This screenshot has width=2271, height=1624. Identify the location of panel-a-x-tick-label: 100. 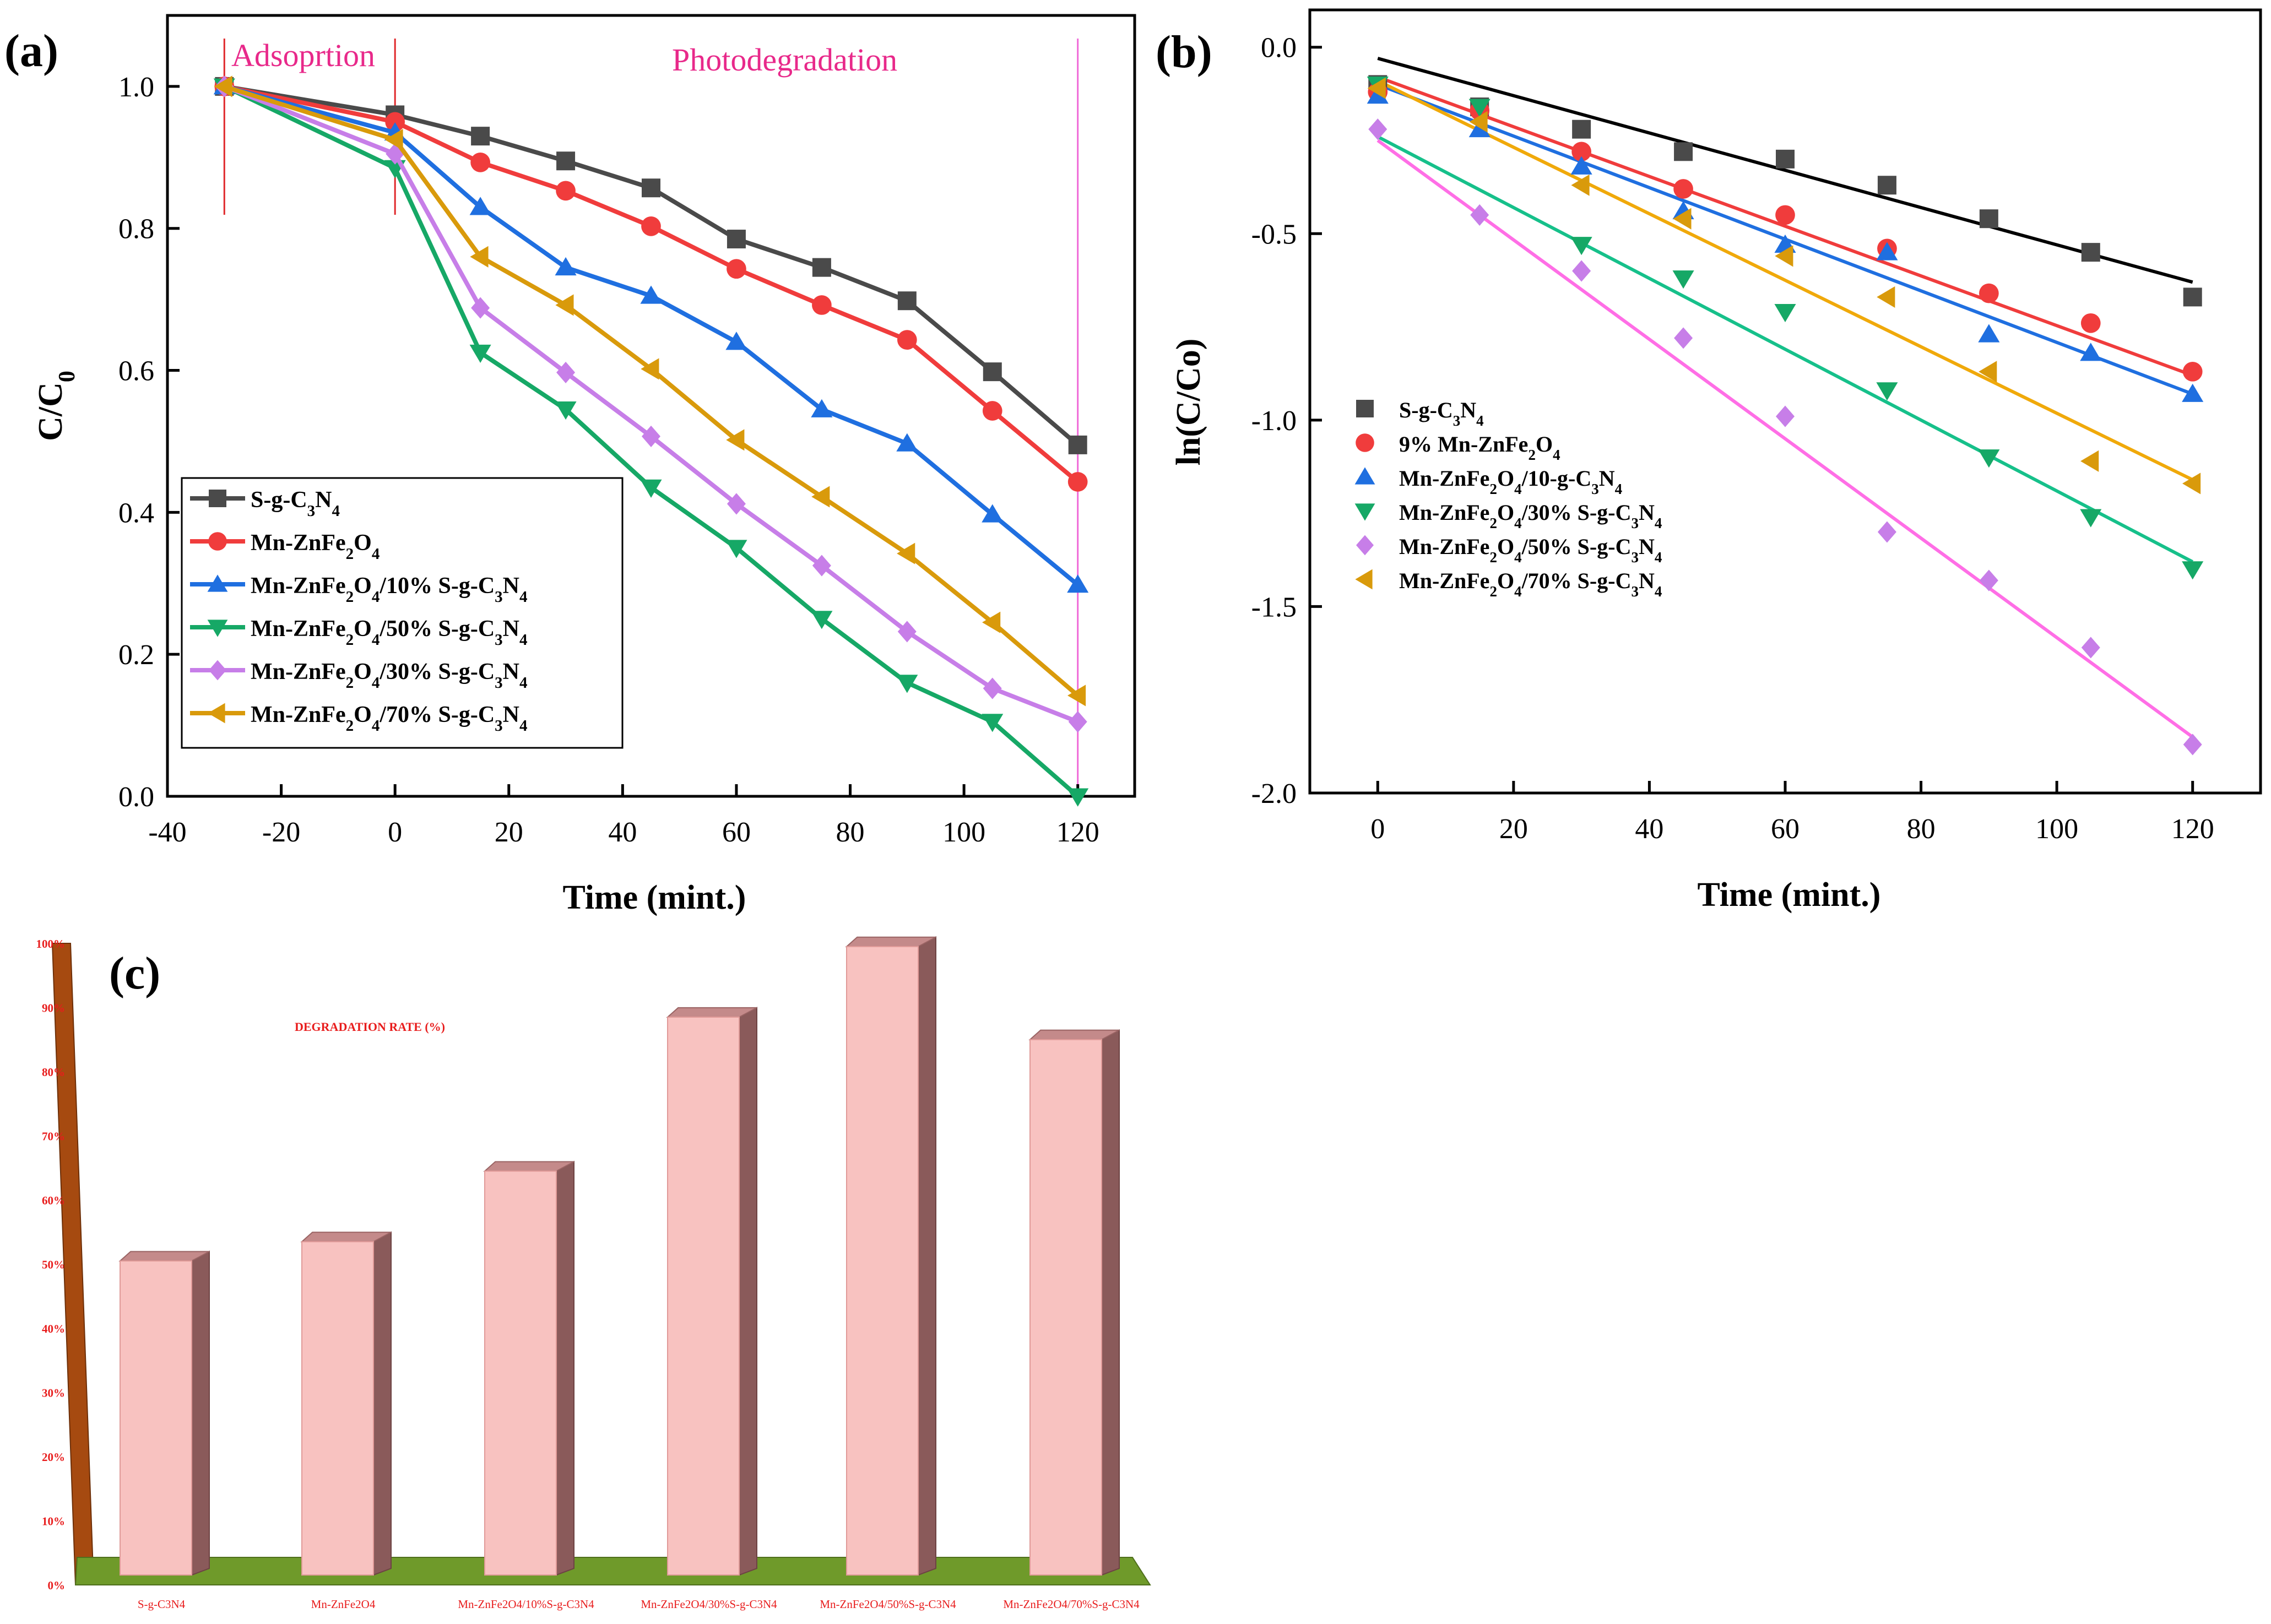
(963, 832).